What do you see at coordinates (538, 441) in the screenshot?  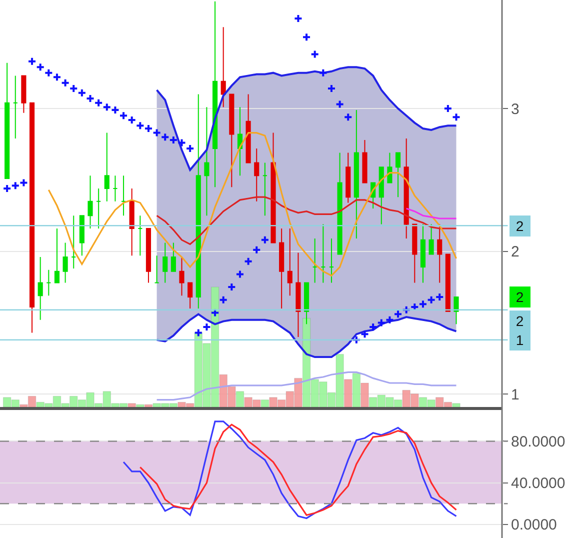 I see `y-tick-label: 80.0000` at bounding box center [538, 441].